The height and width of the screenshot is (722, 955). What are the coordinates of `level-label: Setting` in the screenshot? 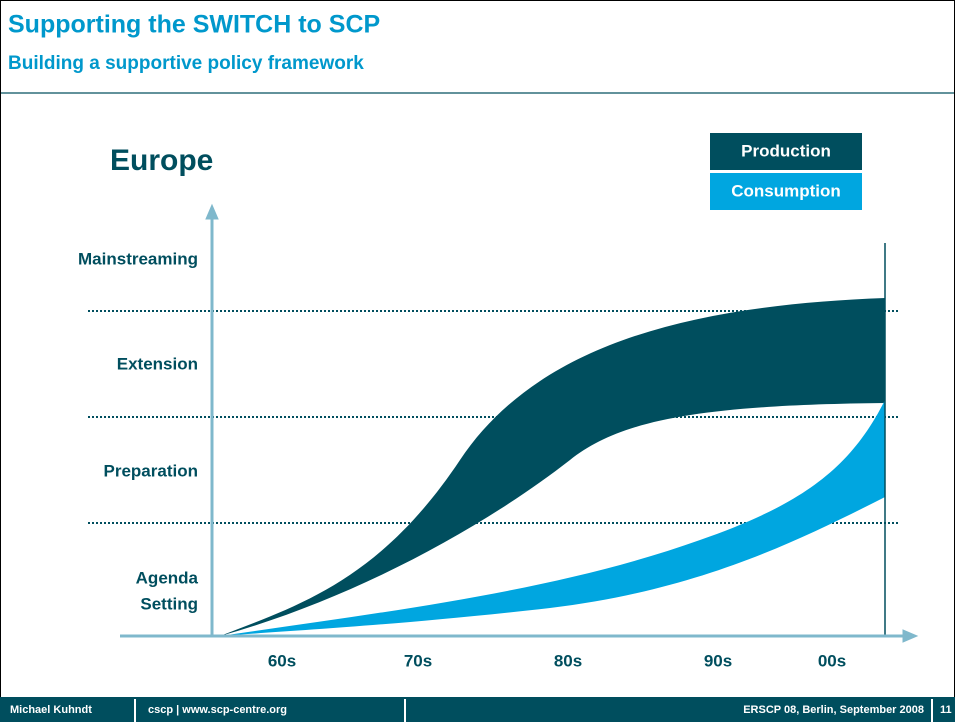 It's located at (169, 603).